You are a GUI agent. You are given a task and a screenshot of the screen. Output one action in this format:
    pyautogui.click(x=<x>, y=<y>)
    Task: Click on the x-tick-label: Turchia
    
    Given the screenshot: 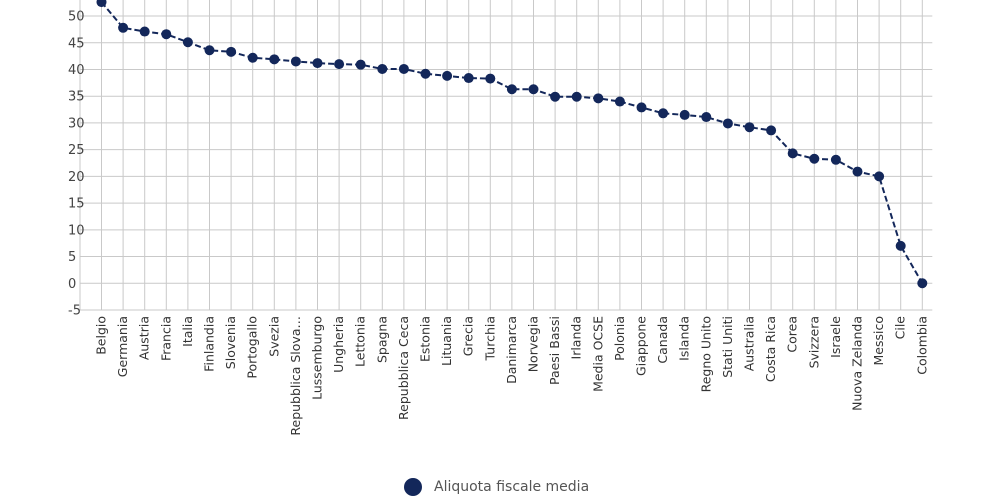 What is the action you would take?
    pyautogui.click(x=489, y=338)
    